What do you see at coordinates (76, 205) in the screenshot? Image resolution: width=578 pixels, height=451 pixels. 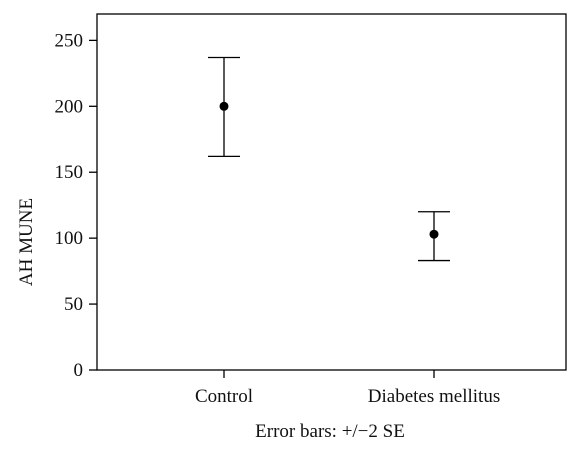 I see `y-axis-ticks: 0 50 100 150 200 250` at bounding box center [76, 205].